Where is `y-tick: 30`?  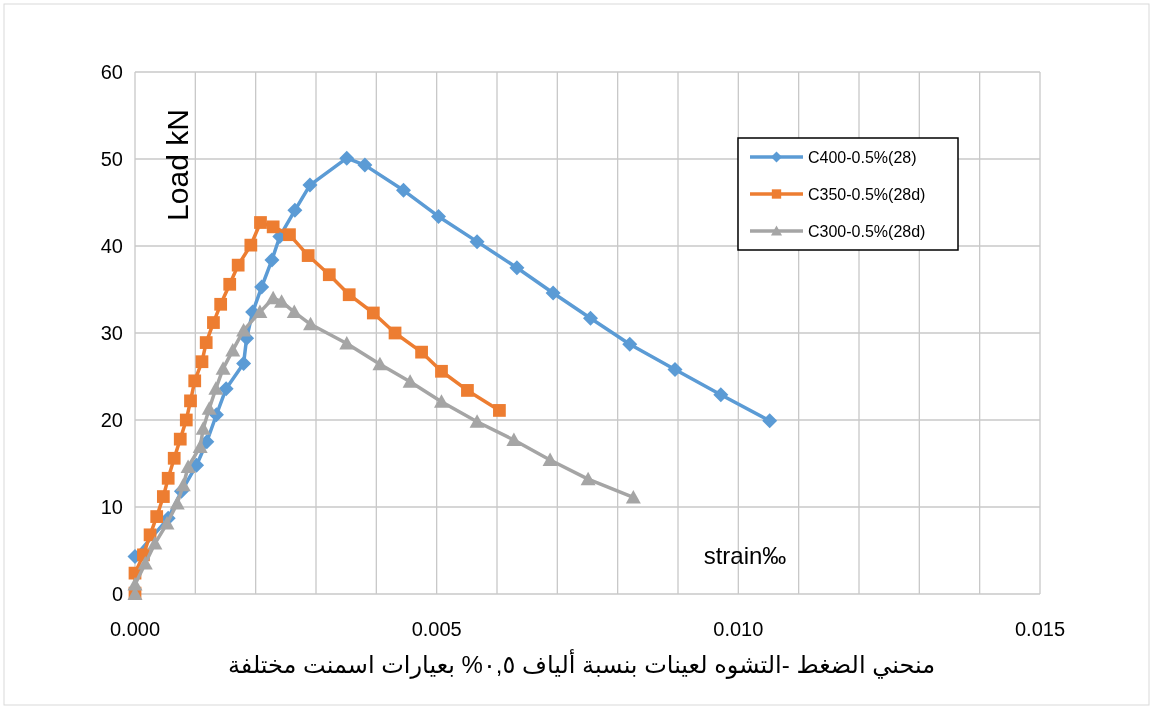
y-tick: 30 is located at coordinates (111, 333).